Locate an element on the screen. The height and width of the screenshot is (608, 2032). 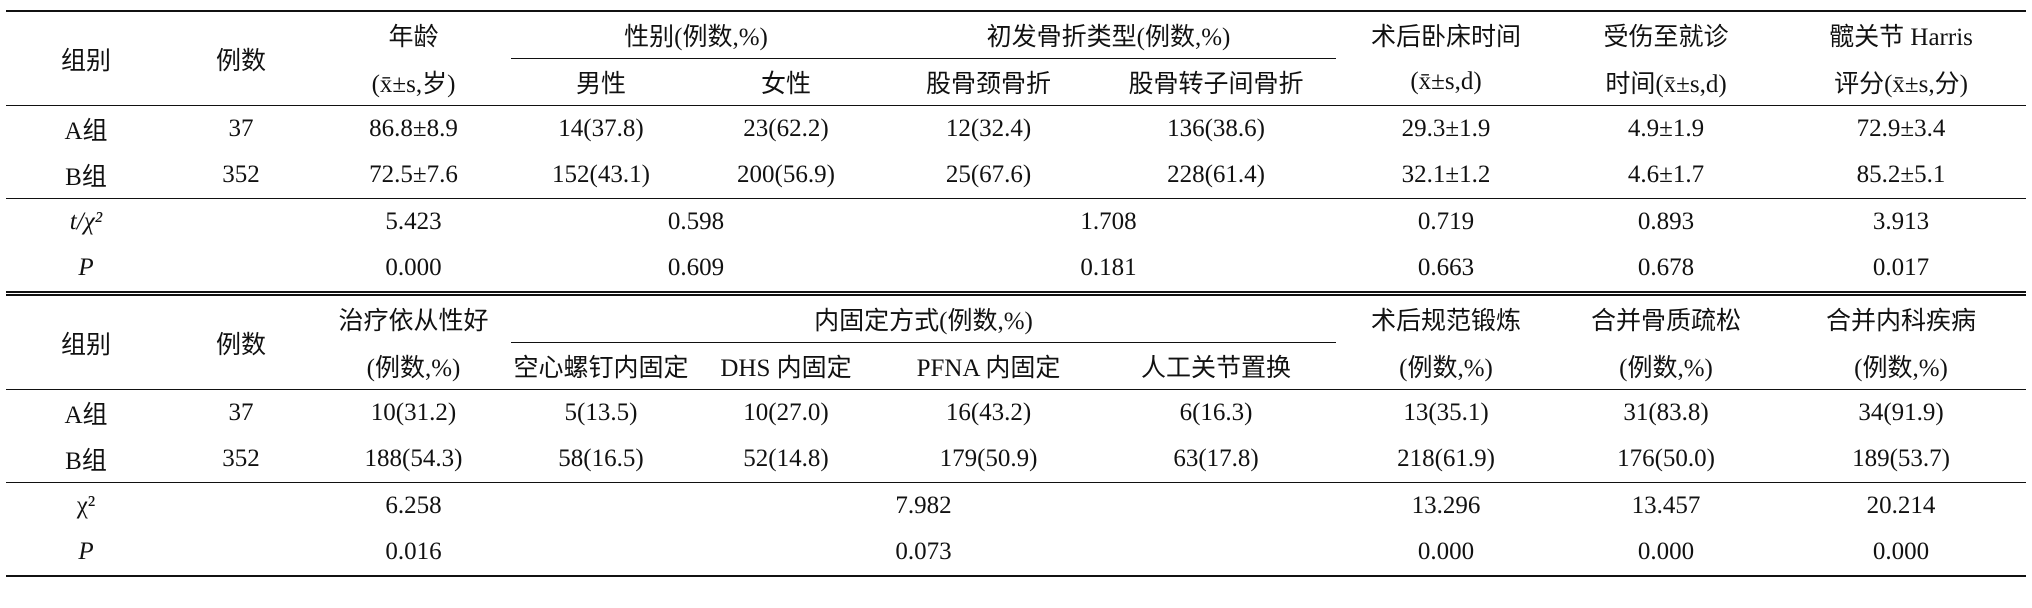
table-cell: 0.663 is located at coordinates (1446, 267).